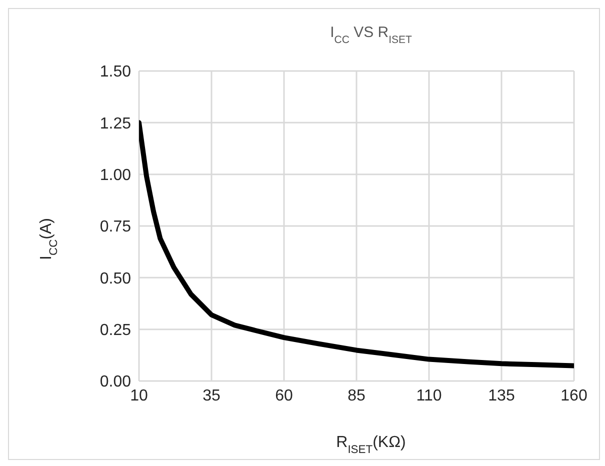 This screenshot has height=466, width=605. Describe the element at coordinates (429, 395) in the screenshot. I see `x-tick-label: 110` at that location.